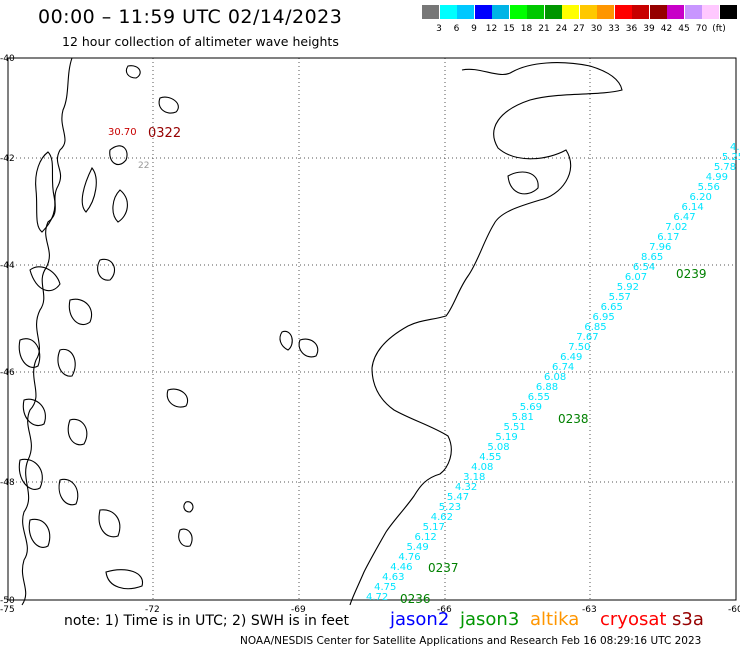 Image resolution: width=740 pixels, height=650 pixels. I want to click on legend-label: 39, so click(649, 29).